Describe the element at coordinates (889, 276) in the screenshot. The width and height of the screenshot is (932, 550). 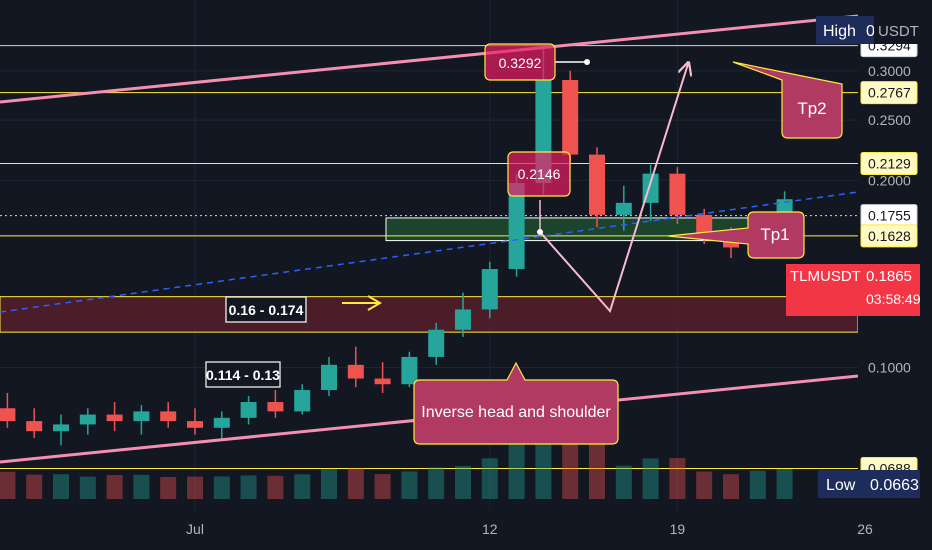
I see `current-price: 0.1865` at that location.